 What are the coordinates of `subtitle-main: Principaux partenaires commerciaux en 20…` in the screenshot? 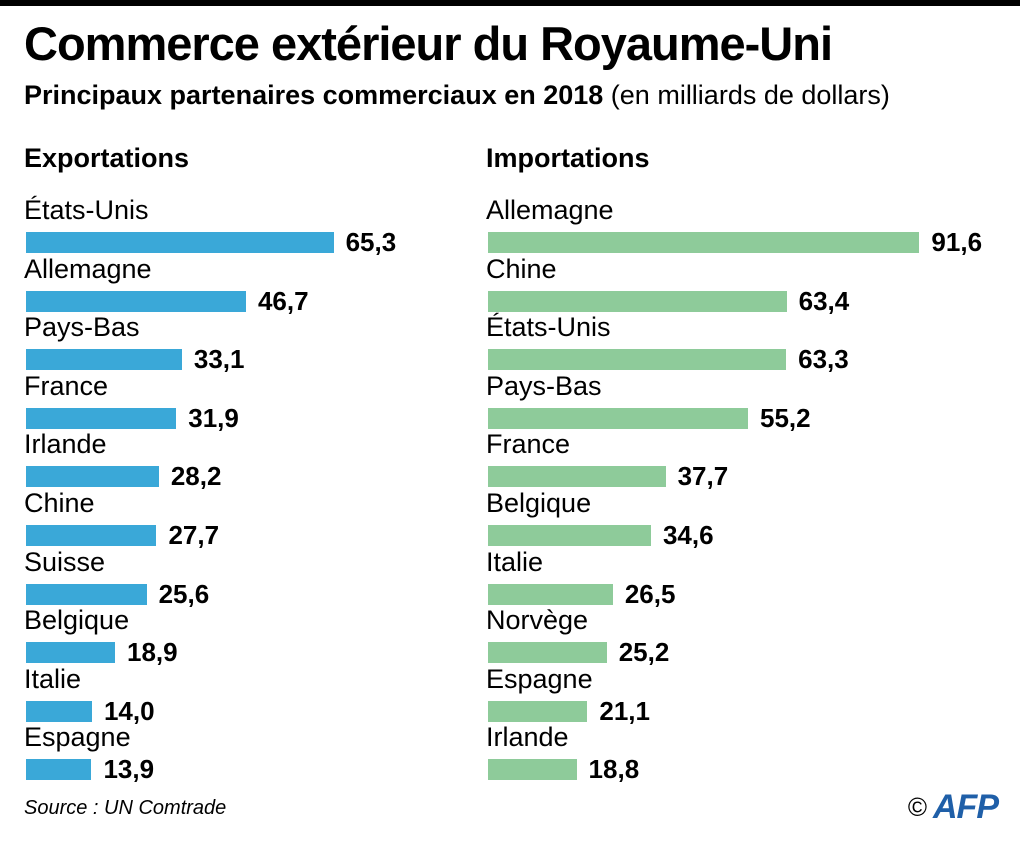 It's located at (314, 95).